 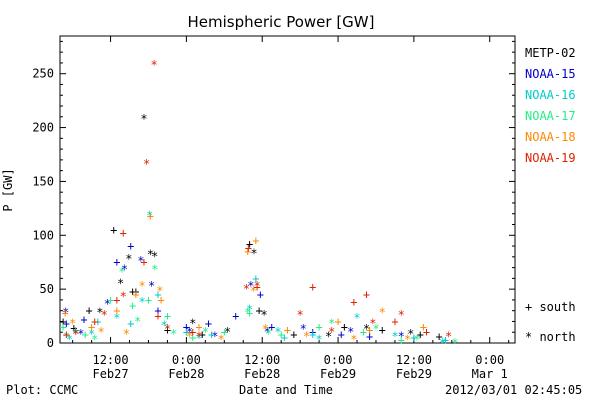 I want to click on y-tick-label: 100, so click(x=43, y=235).